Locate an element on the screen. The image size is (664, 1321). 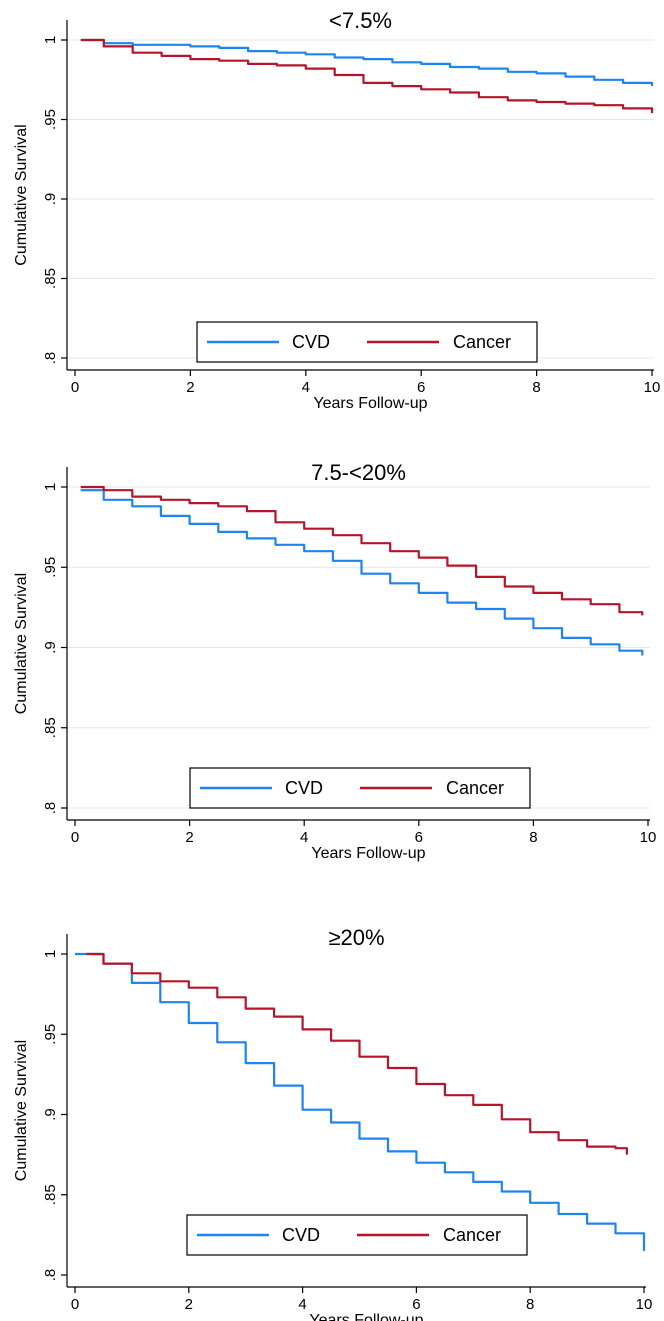
chart-title: ≥20% is located at coordinates (356, 937).